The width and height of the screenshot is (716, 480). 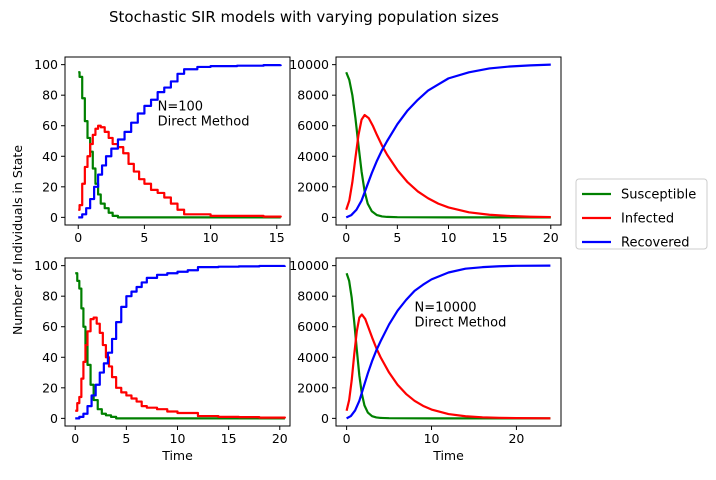 I want to click on legend-label-infected: Infected, so click(x=647, y=219).